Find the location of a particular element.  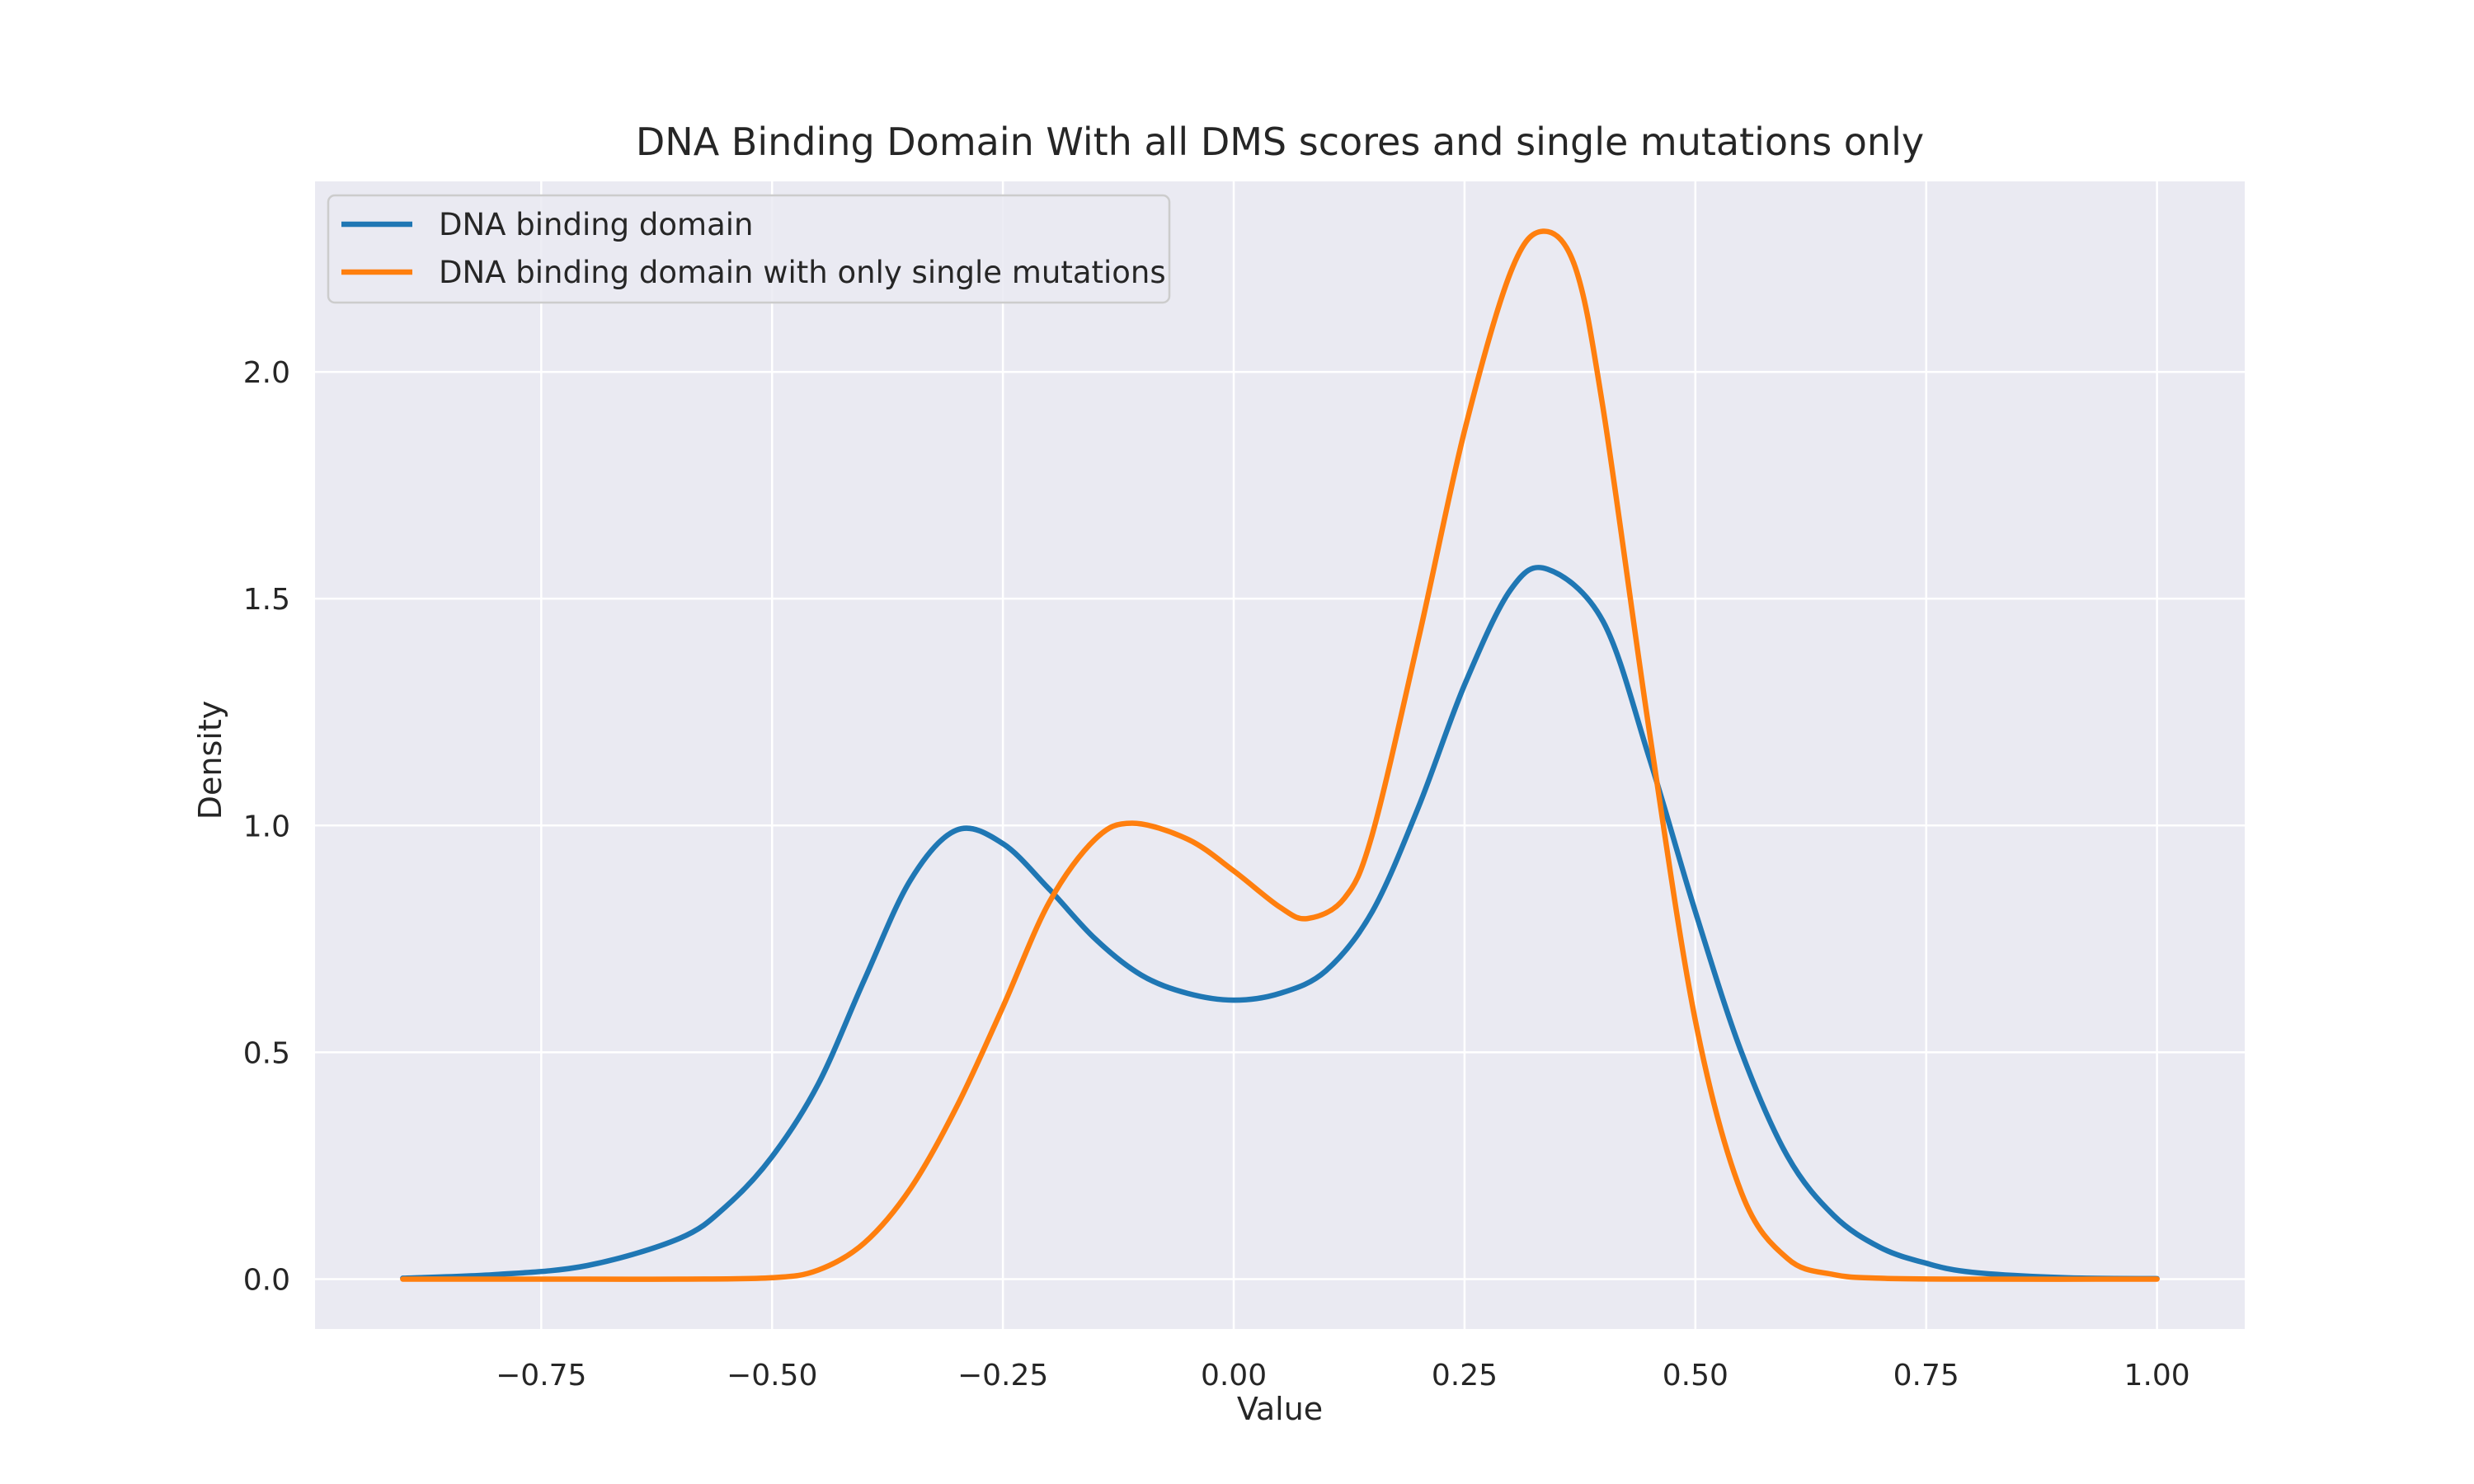

x-axis-ticks: −0.75 −0.50 −0.25 0.00 0.25 0.50 0.75 1.00 is located at coordinates (1343, 1375).